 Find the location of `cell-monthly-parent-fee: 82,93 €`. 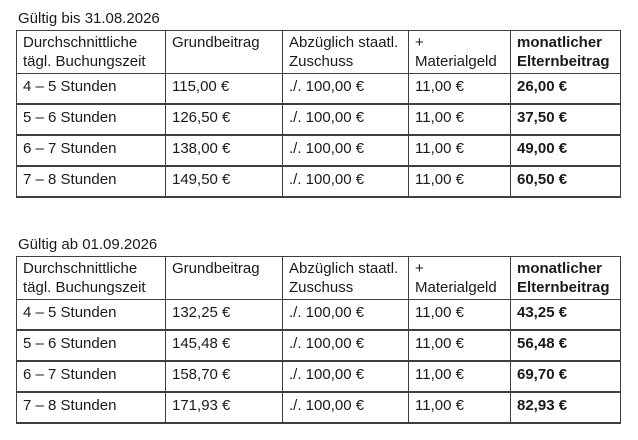

cell-monthly-parent-fee: 82,93 € is located at coordinates (565, 407).